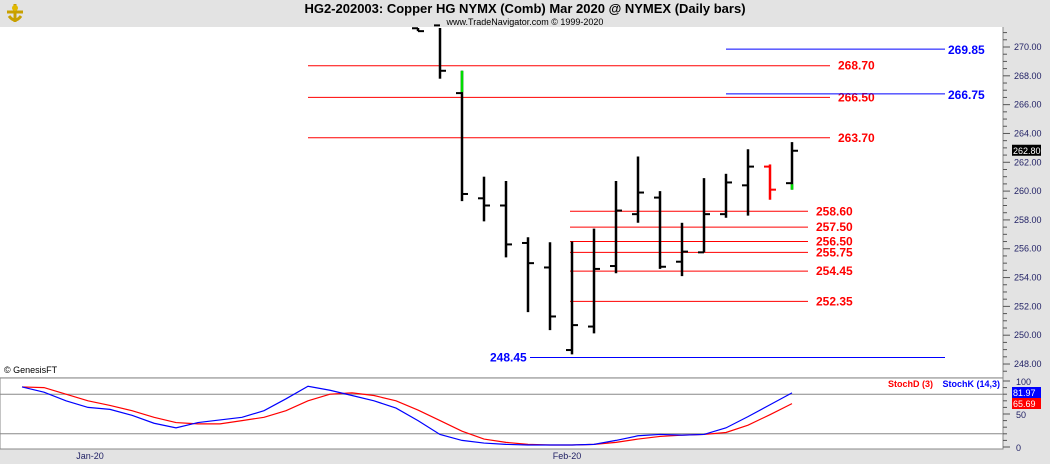 The image size is (1050, 464). I want to click on stochd-value: 65.69, so click(1024, 404).